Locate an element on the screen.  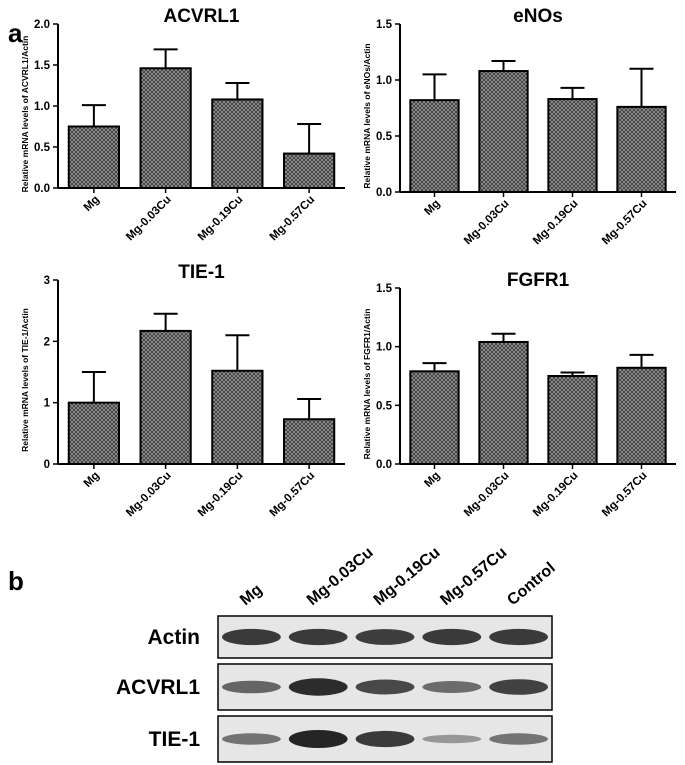
blot-row-label: TIE-1 is located at coordinates (175, 739).